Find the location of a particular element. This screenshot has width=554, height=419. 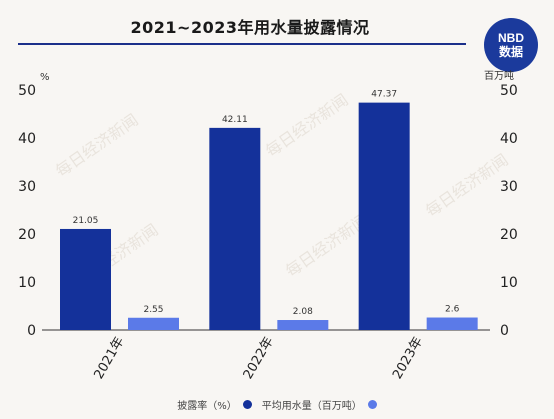

right-axis-unit: 百万吨 is located at coordinates (499, 75).